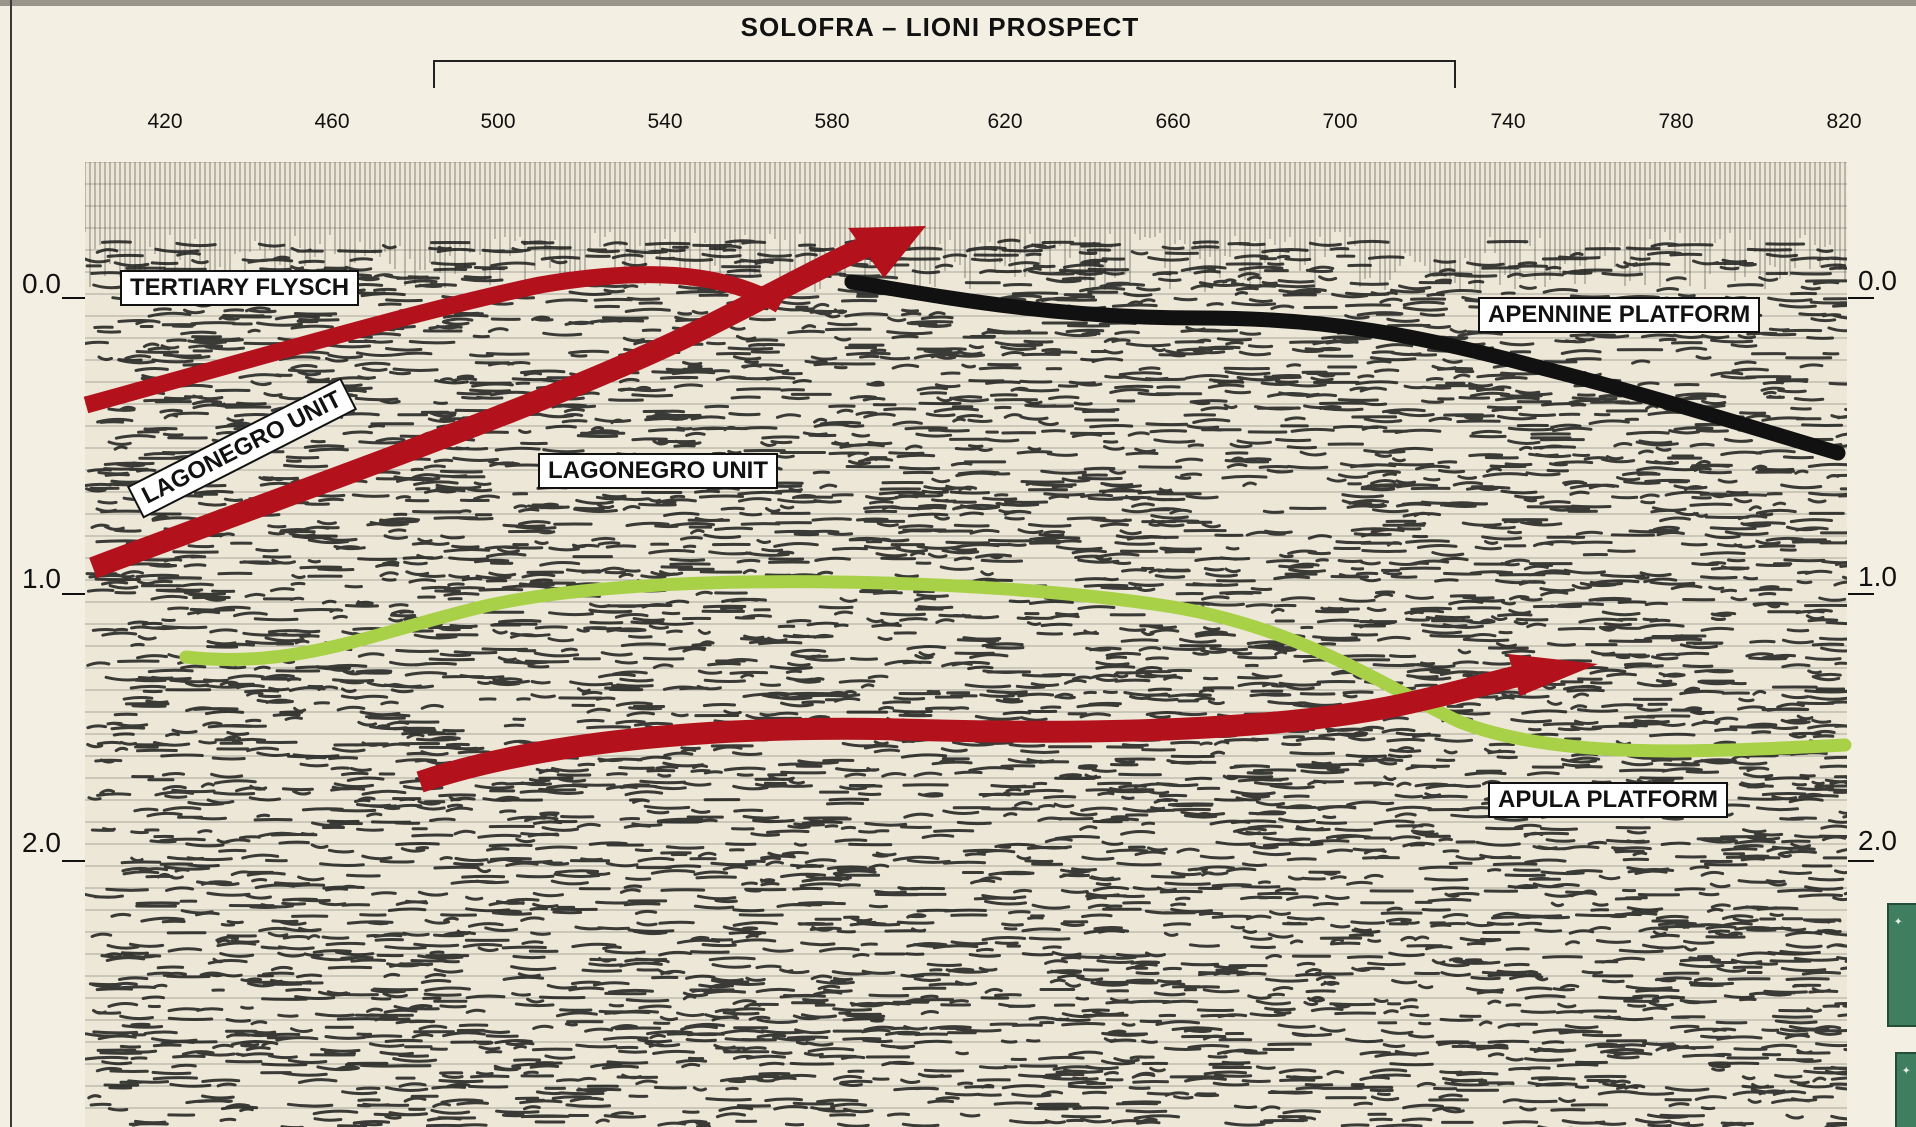 Image resolution: width=1916 pixels, height=1127 pixels. I want to click on lagonegro-thrust, so click(482, 406).